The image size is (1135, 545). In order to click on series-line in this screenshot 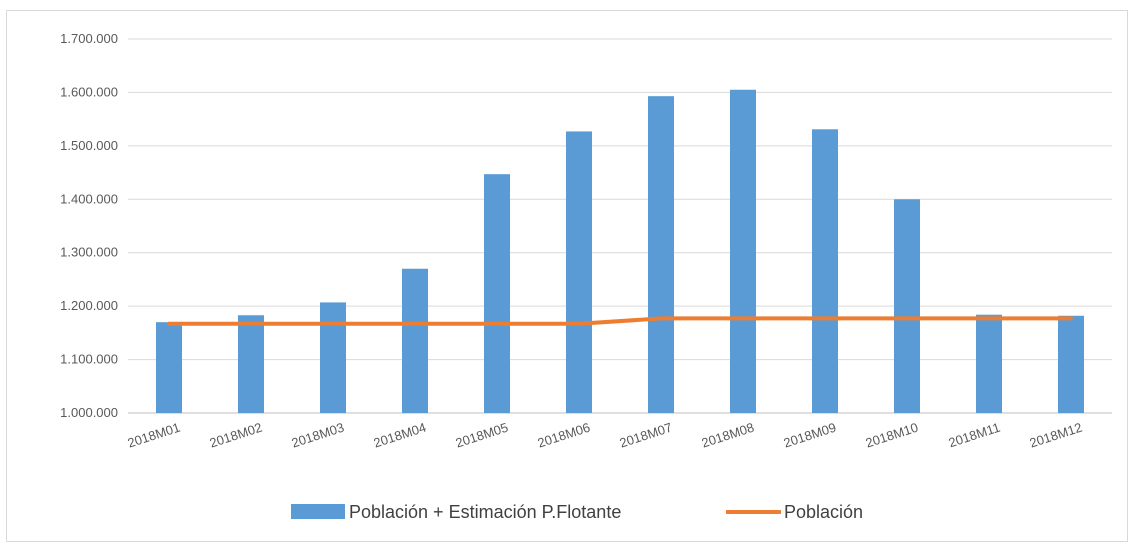, I will do `click(620, 321)`.